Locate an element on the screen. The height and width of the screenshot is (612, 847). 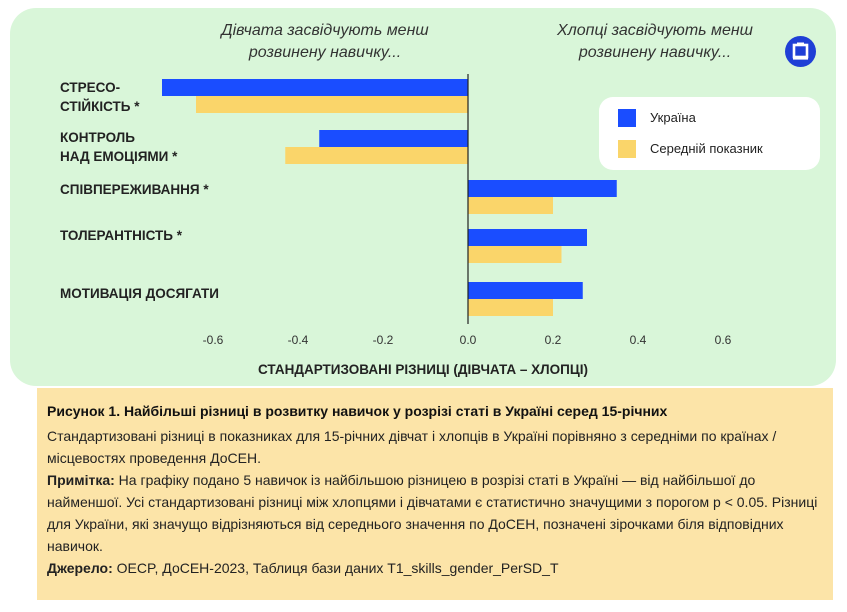
x-tick-label: 0.2 is located at coordinates (553, 340).